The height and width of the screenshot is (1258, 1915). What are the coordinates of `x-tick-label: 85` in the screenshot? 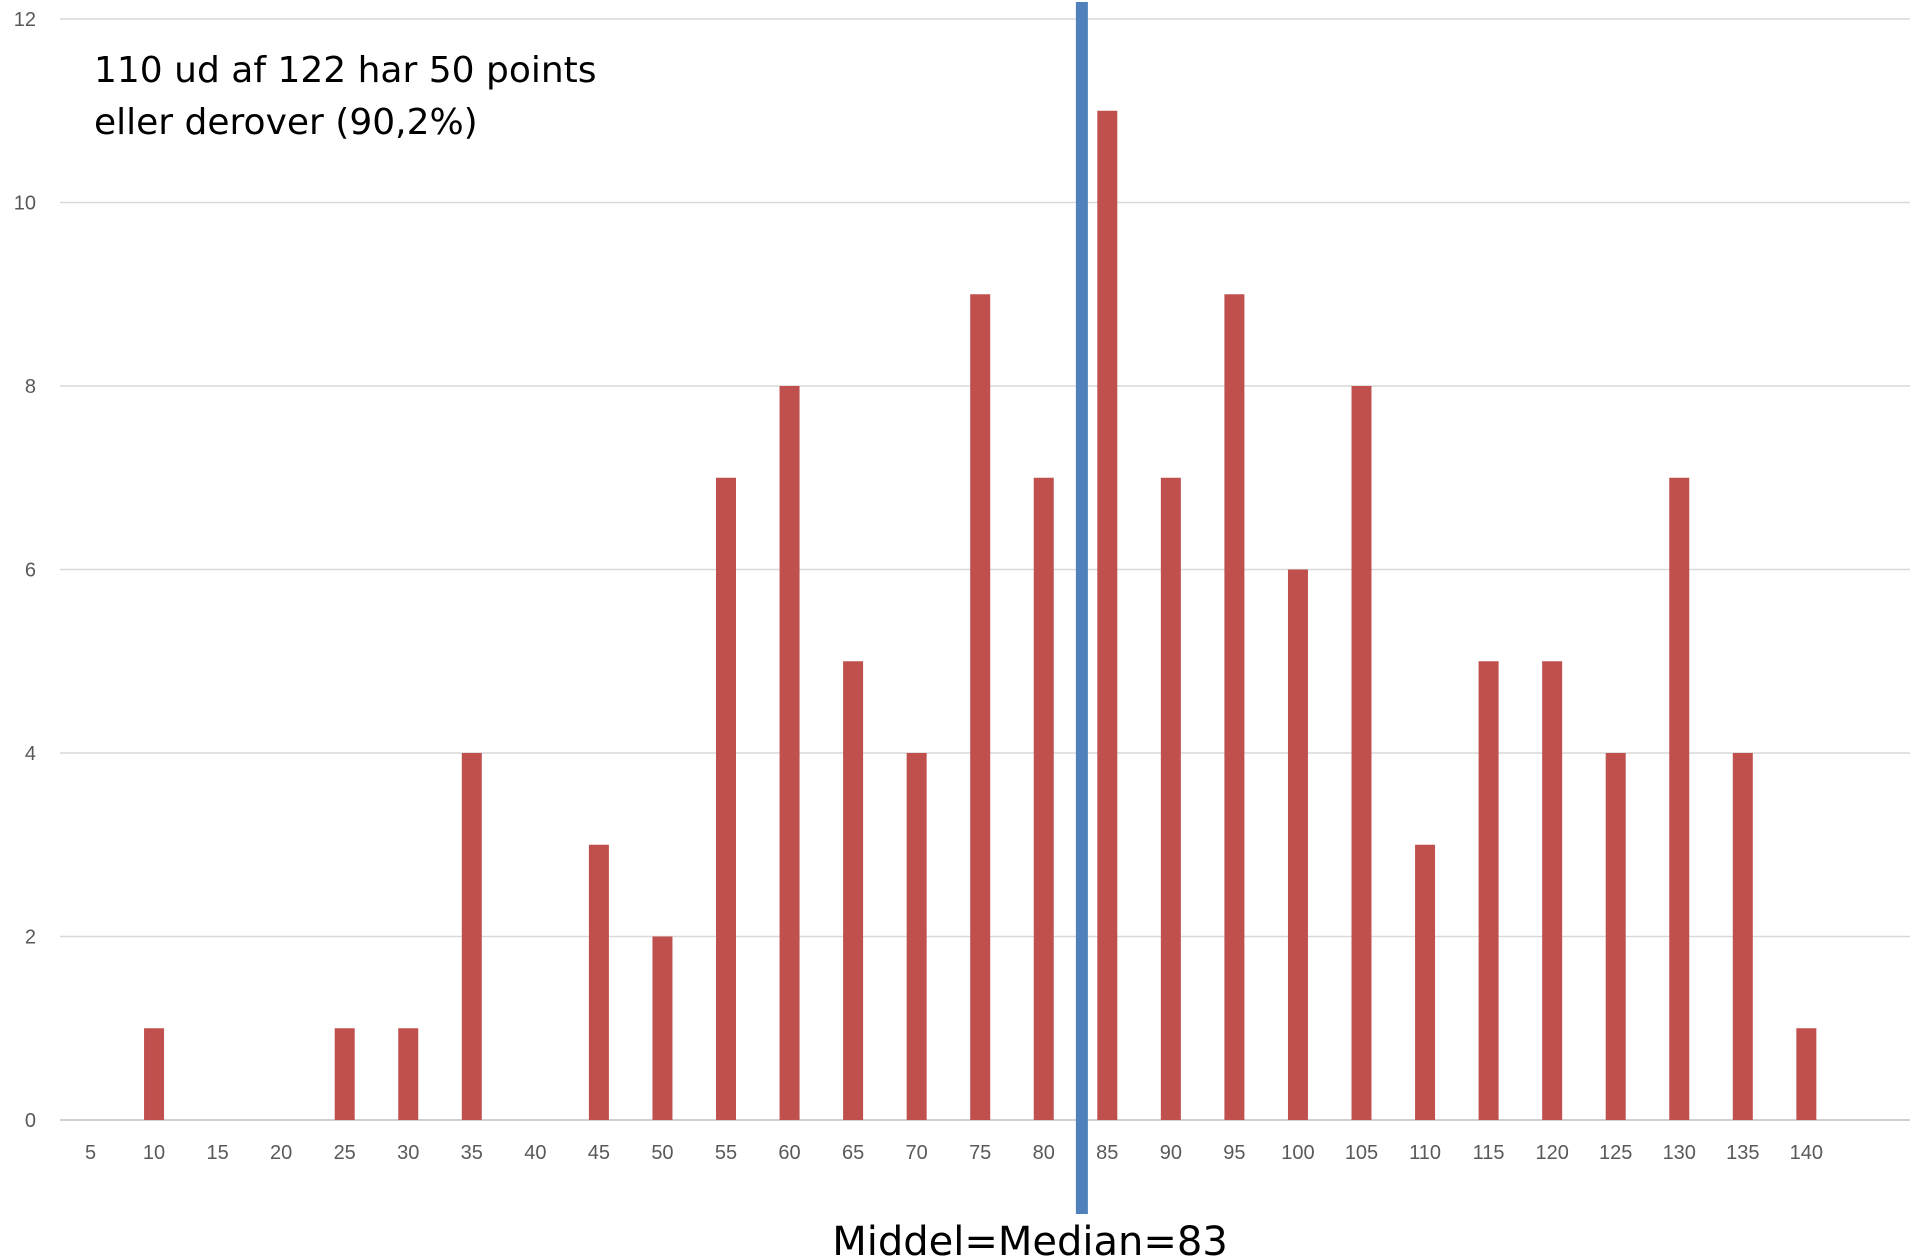 It's located at (1107, 1153).